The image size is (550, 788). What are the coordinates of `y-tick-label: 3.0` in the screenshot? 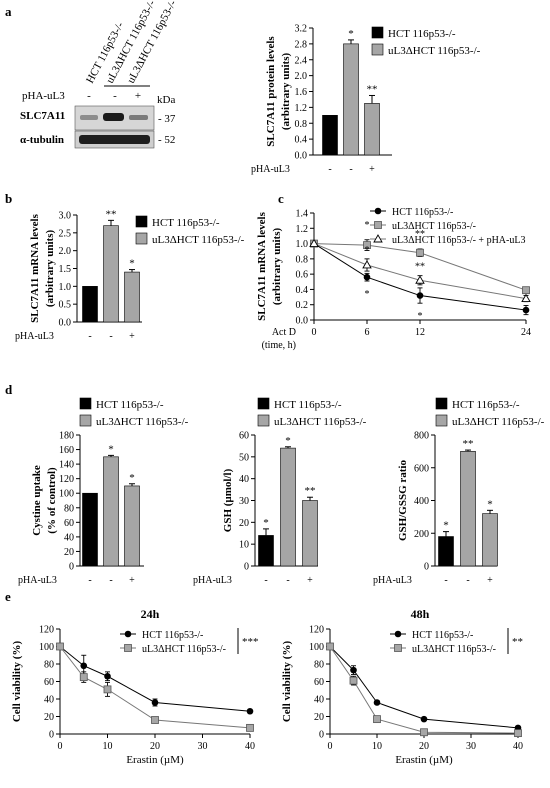 It's located at (65, 216).